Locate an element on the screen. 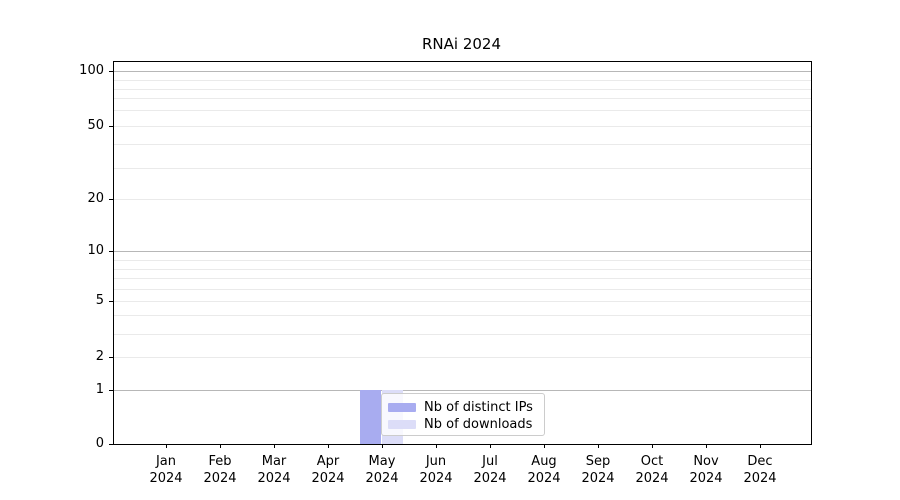  x-tick-label-oct: Oct 2024 is located at coordinates (652, 470).